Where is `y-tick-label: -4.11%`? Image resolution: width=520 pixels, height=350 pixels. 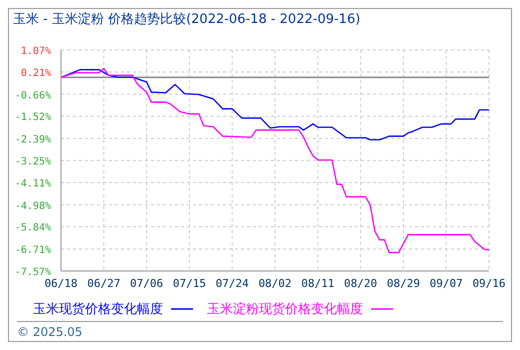
y-tick-label: -4.11% is located at coordinates (32, 184).